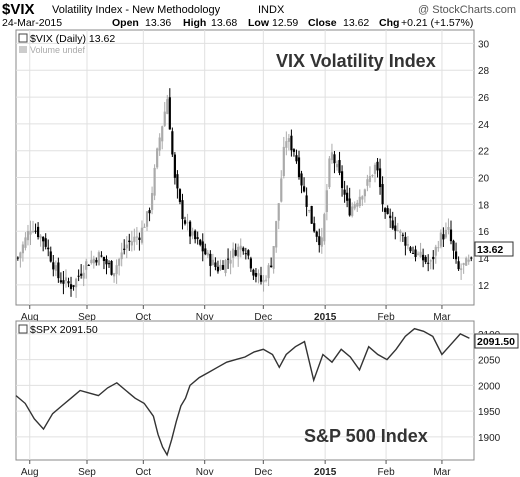 This screenshot has height=477, width=520. I want to click on instrument-name: Volatility Index - New Methodology, so click(136, 10).